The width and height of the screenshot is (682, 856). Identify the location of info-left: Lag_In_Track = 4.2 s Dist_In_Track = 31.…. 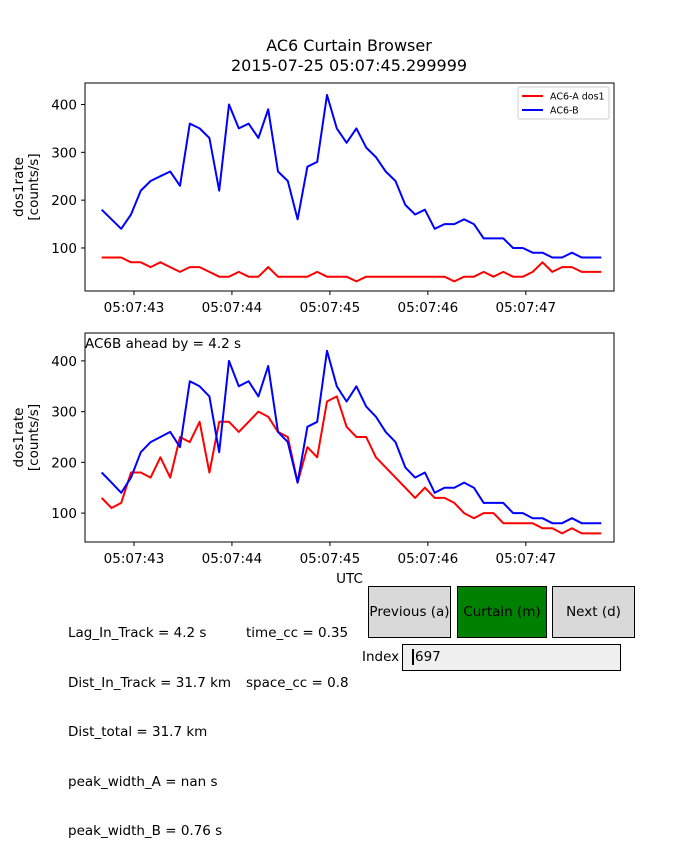
(149, 724).